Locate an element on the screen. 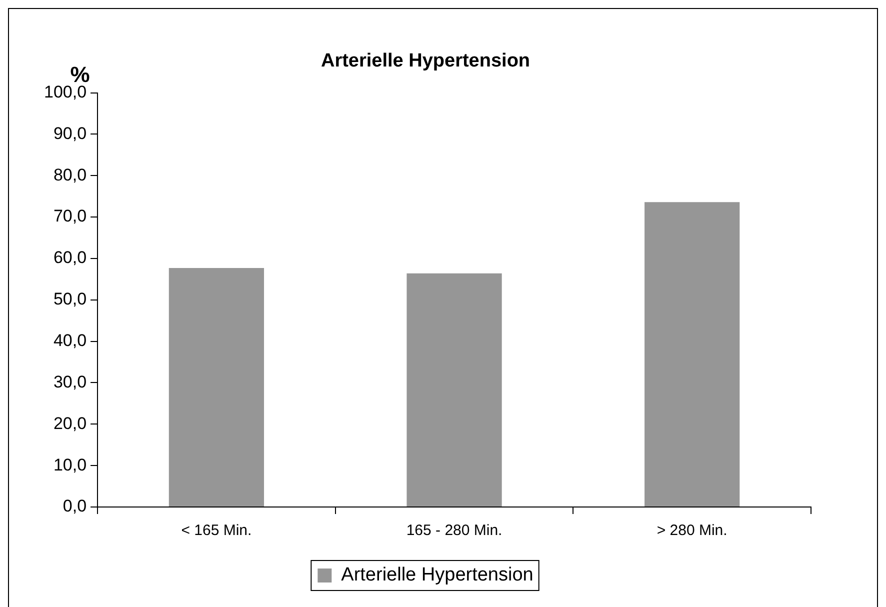 The height and width of the screenshot is (607, 886). y-tick-label: 100,0 is located at coordinates (65, 92).